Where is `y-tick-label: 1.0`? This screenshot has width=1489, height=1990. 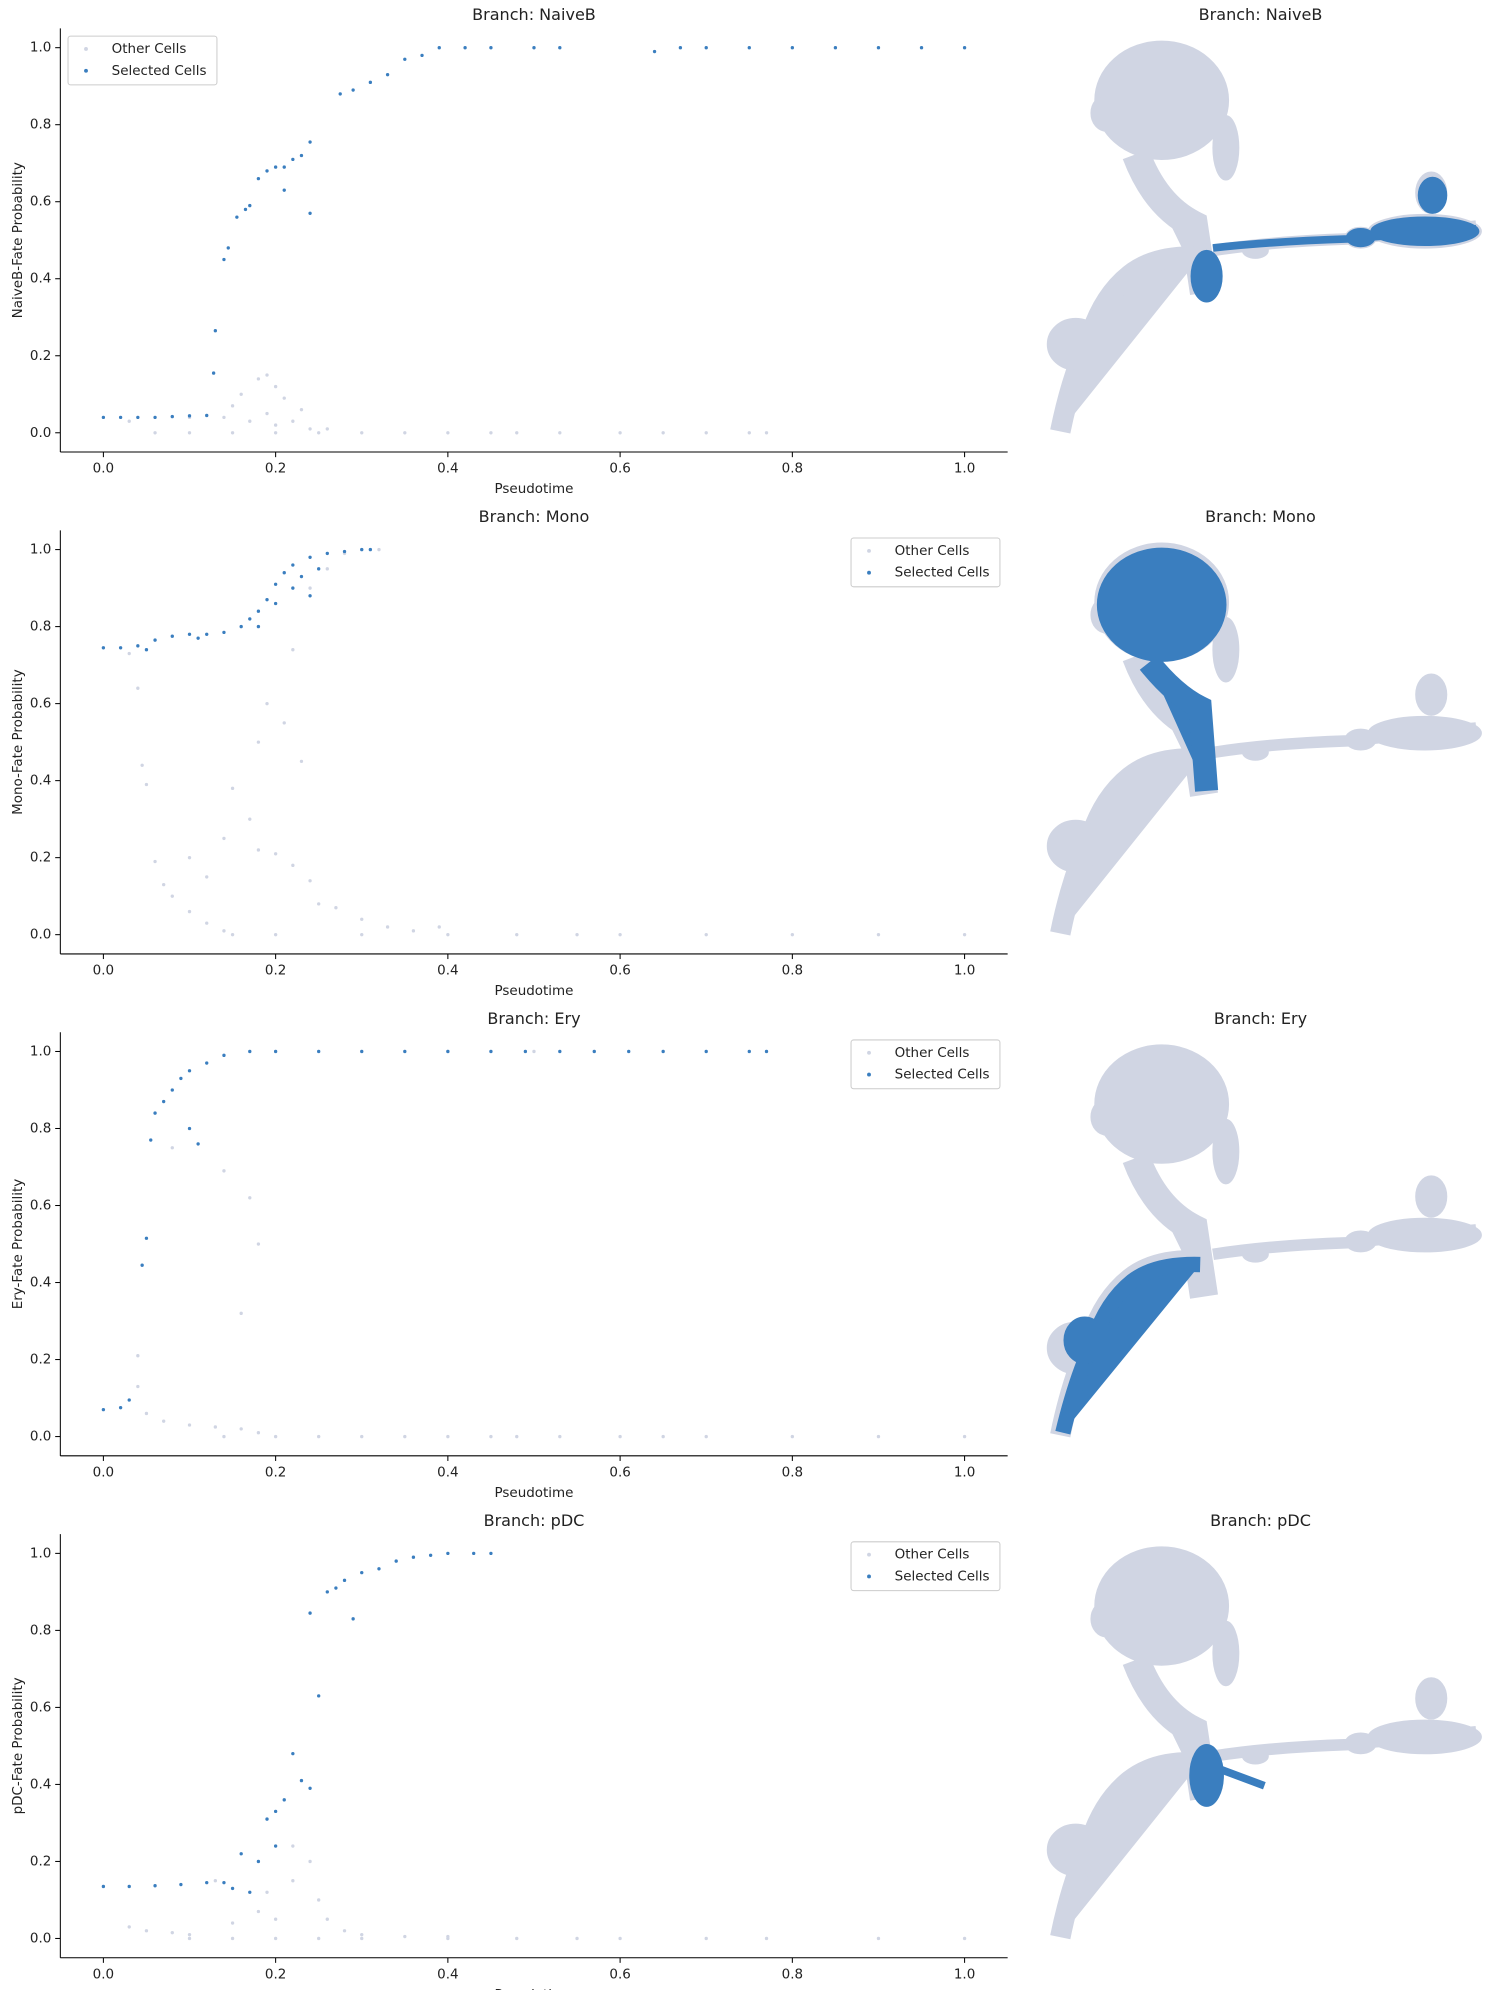
y-tick-label: 1.0 is located at coordinates (40, 550).